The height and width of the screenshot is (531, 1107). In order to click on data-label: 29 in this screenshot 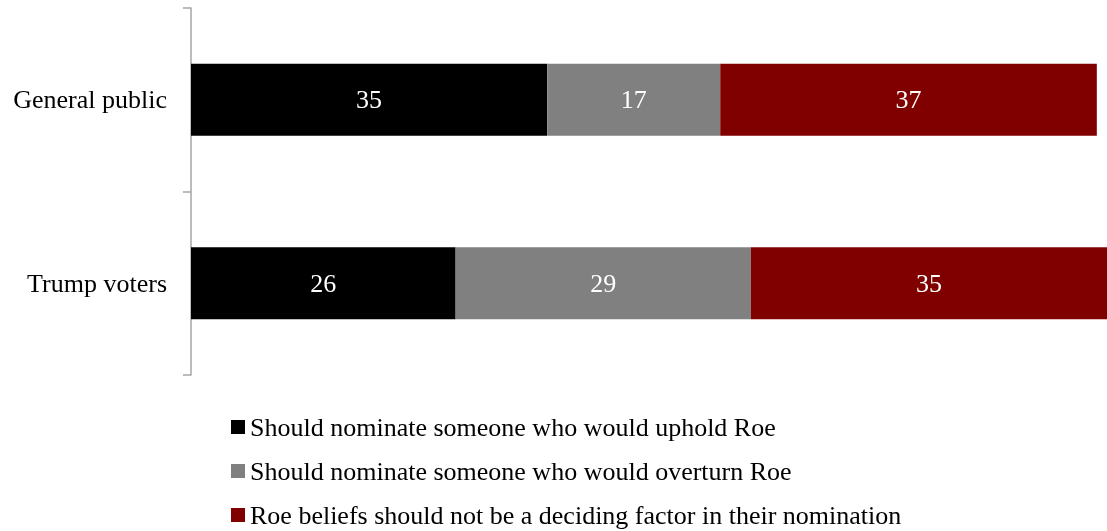, I will do `click(603, 283)`.